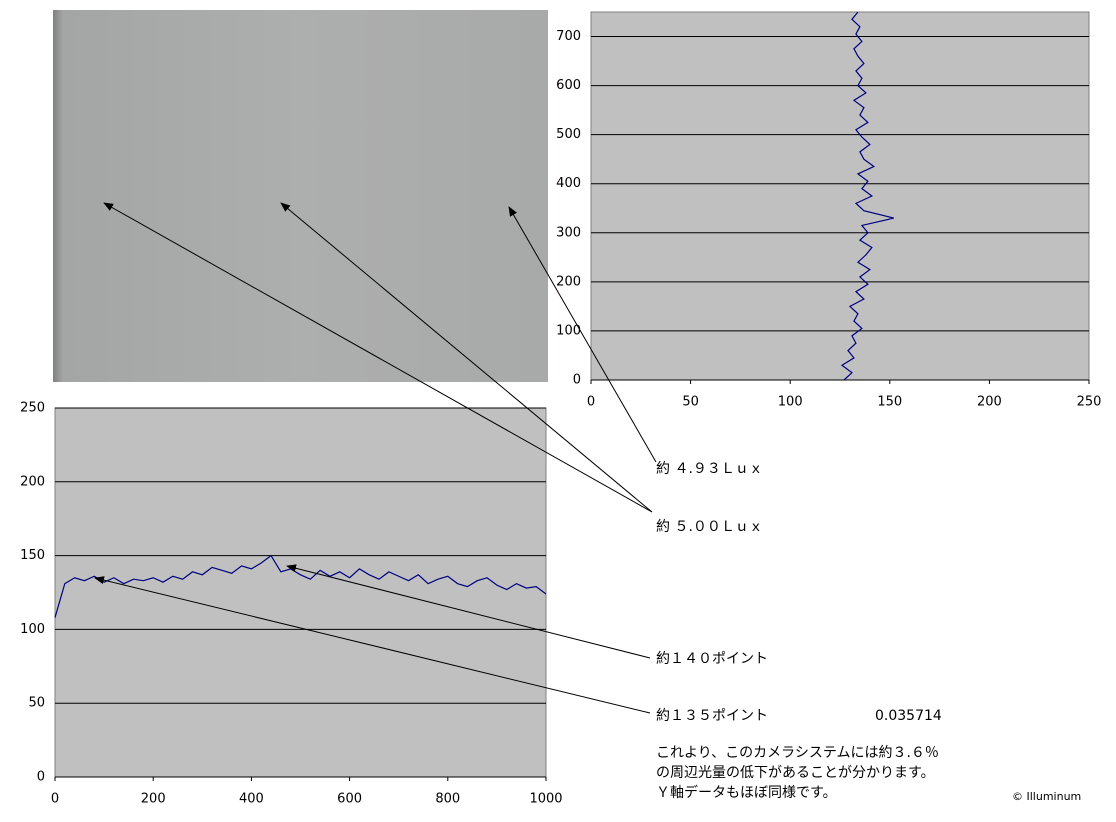 This screenshot has height=822, width=1116. What do you see at coordinates (568, 232) in the screenshot?
I see `y-tick-label: 300` at bounding box center [568, 232].